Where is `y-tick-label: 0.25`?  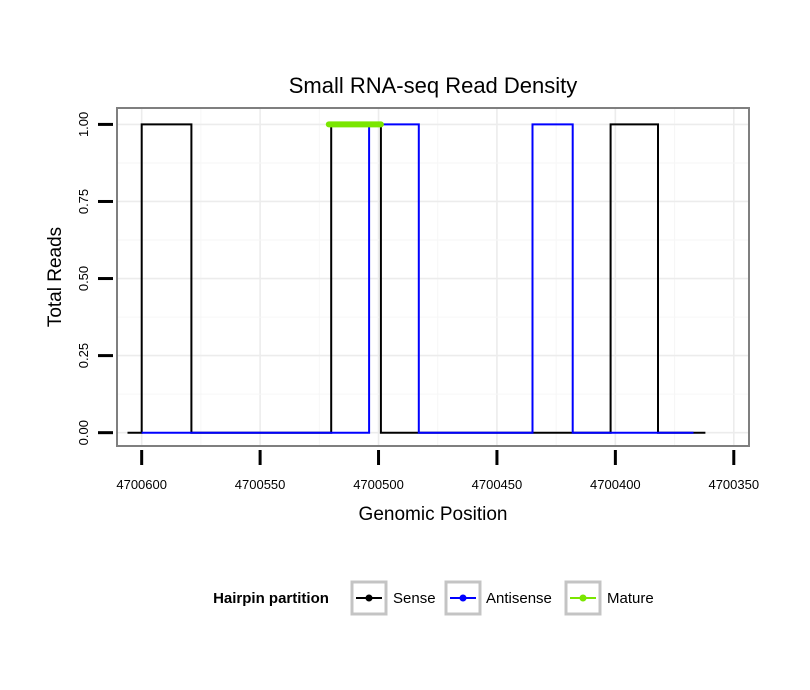 y-tick-label: 0.25 is located at coordinates (83, 355).